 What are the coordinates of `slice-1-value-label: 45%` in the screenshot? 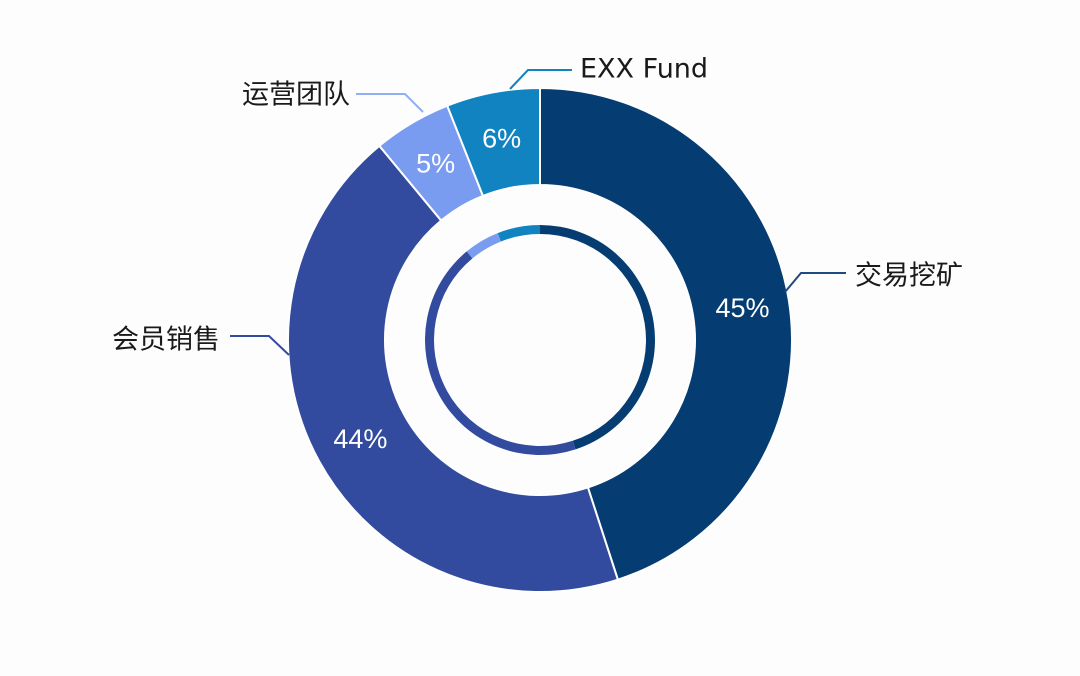 It's located at (742, 308).